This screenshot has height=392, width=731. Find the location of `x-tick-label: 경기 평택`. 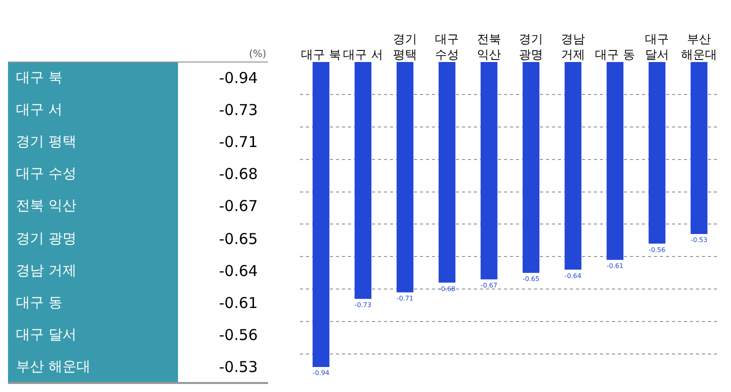

x-tick-label: 경기 평택 is located at coordinates (405, 47).